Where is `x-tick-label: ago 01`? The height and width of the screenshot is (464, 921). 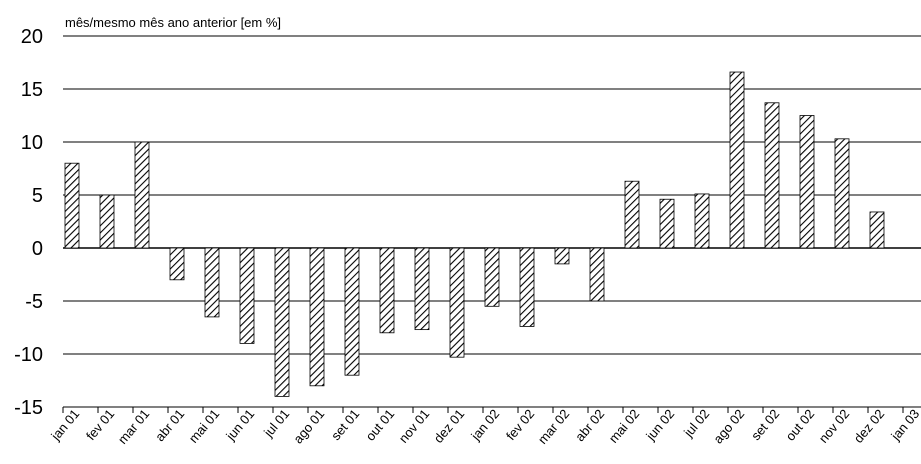
x-tick-label: ago 01 is located at coordinates (308, 426).